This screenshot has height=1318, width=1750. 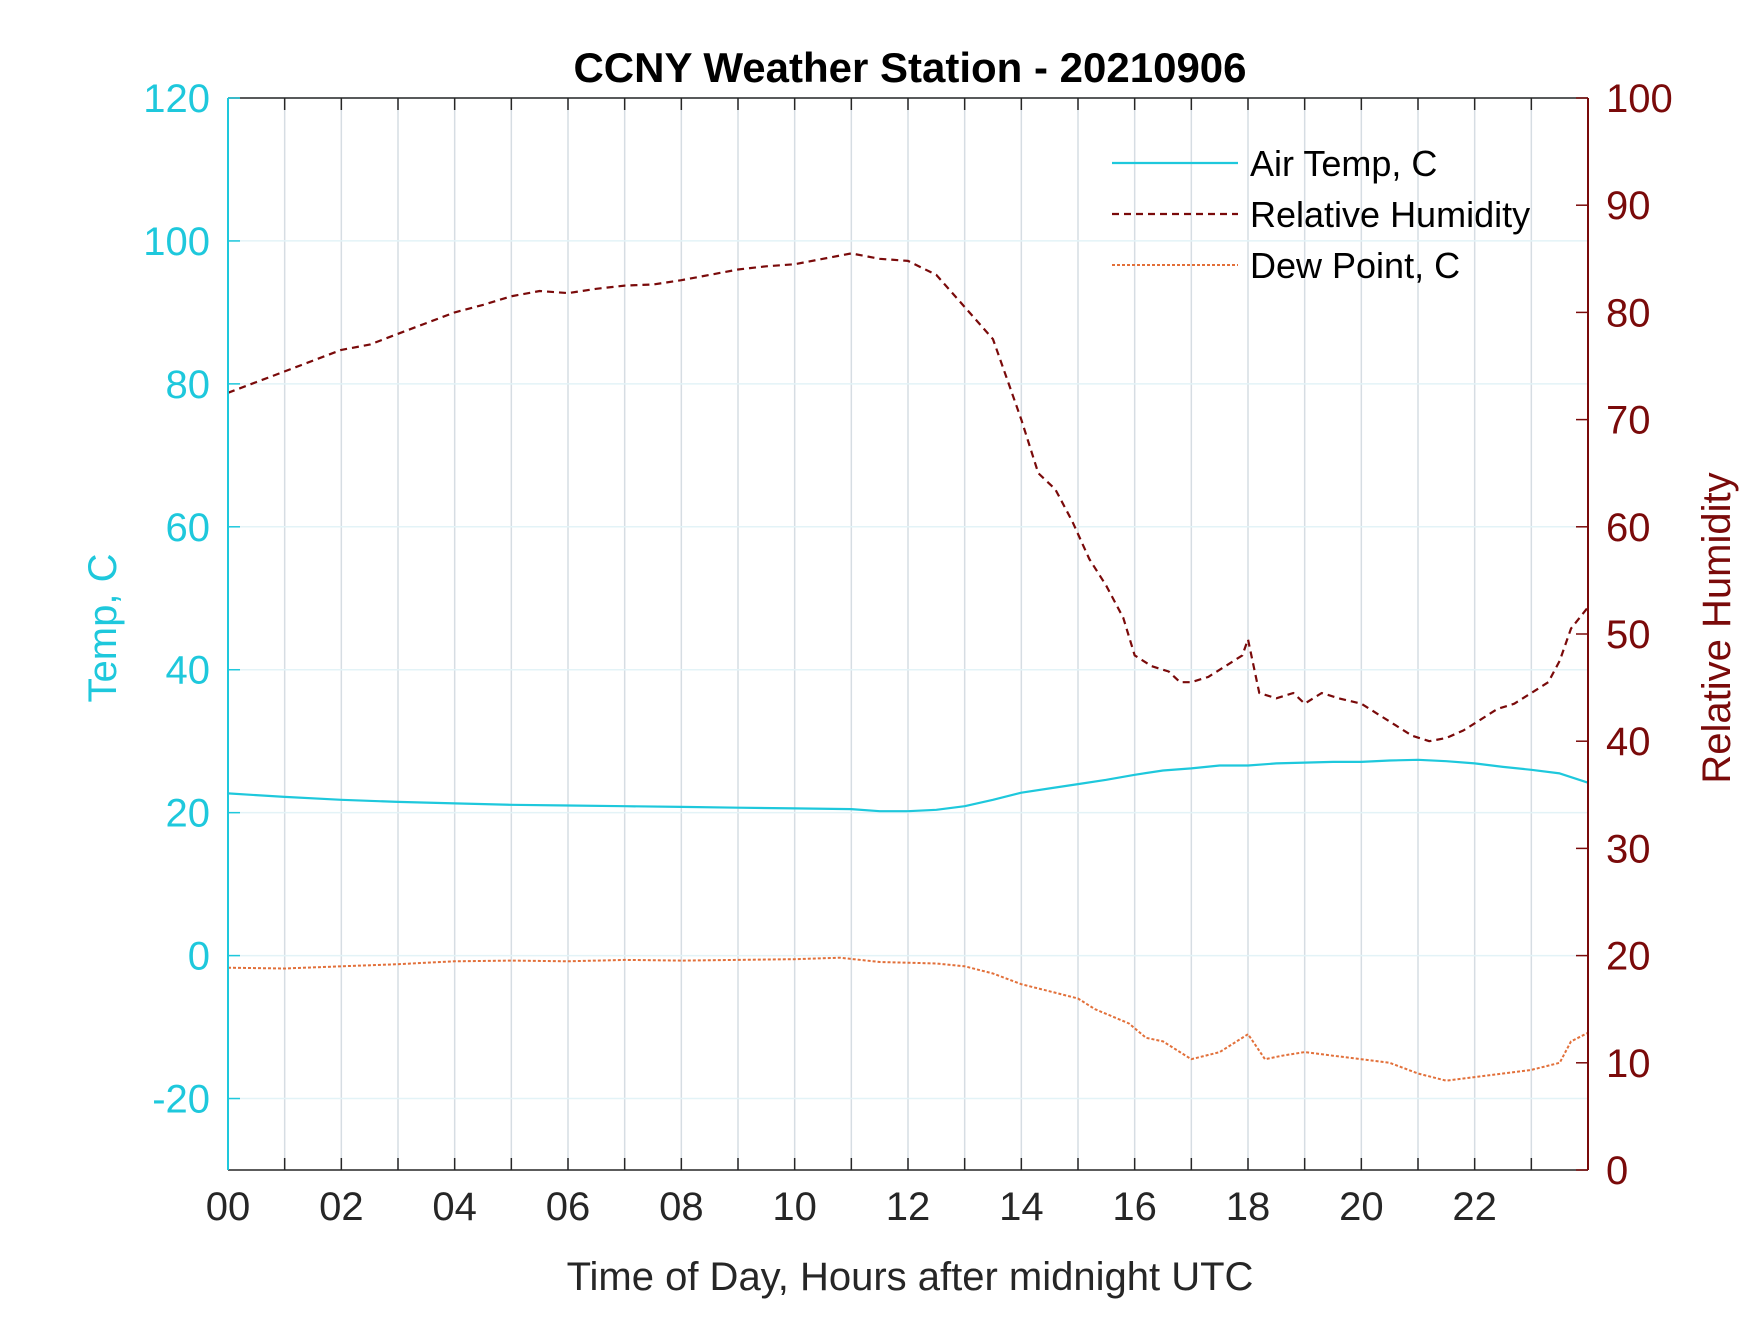 I want to click on x-axis-label: Time of Day, Hours after midnight UTC, so click(x=910, y=1277).